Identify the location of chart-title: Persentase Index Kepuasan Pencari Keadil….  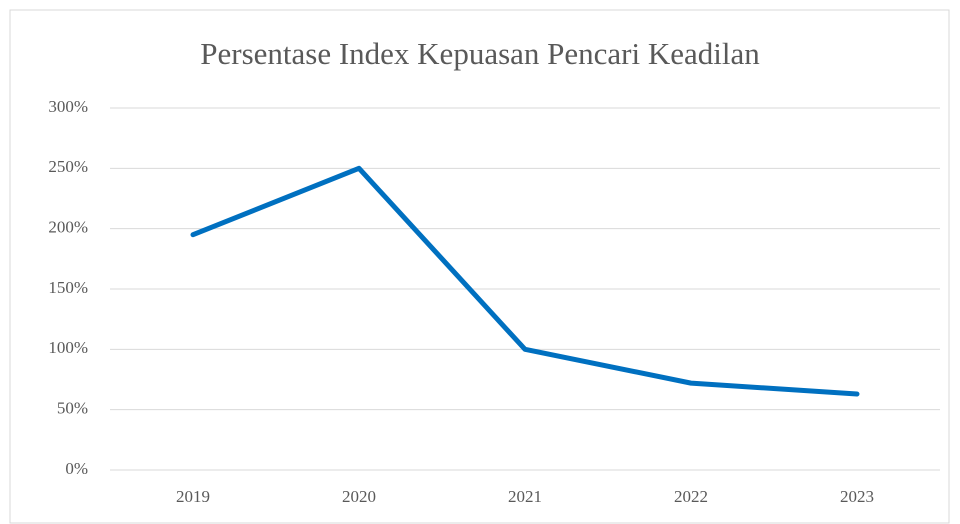
(480, 53).